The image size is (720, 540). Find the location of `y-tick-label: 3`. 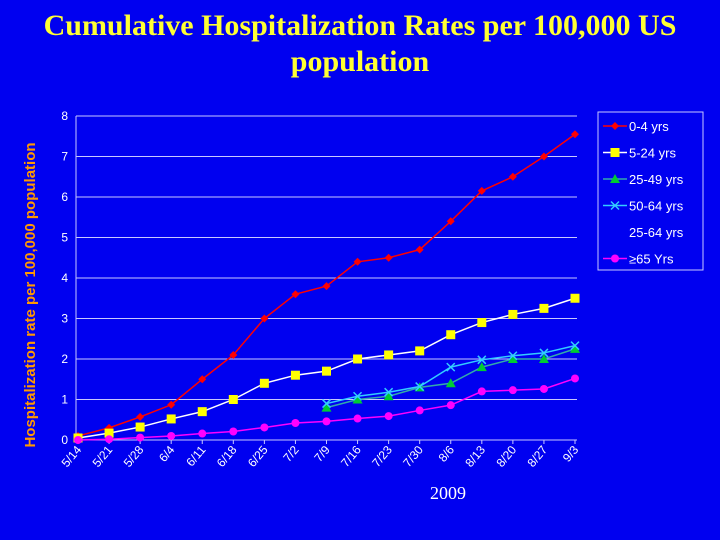

y-tick-label: 3 is located at coordinates (64, 319).